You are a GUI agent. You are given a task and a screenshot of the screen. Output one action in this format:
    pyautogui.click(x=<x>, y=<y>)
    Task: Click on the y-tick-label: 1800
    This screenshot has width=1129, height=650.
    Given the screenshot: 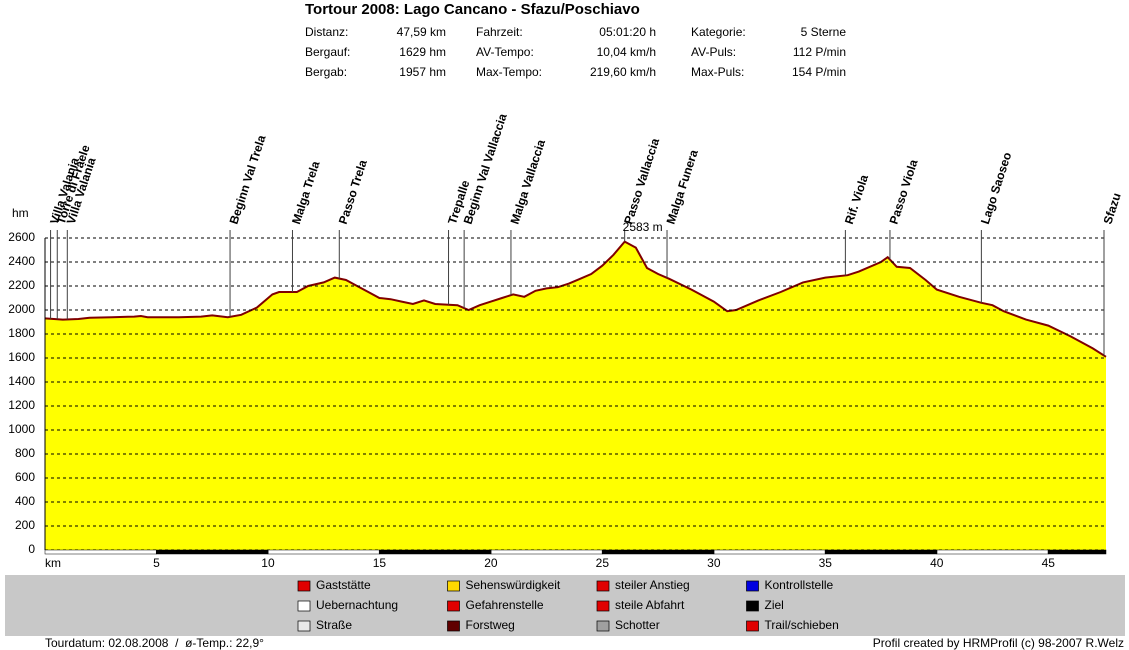 What is the action you would take?
    pyautogui.click(x=21, y=333)
    